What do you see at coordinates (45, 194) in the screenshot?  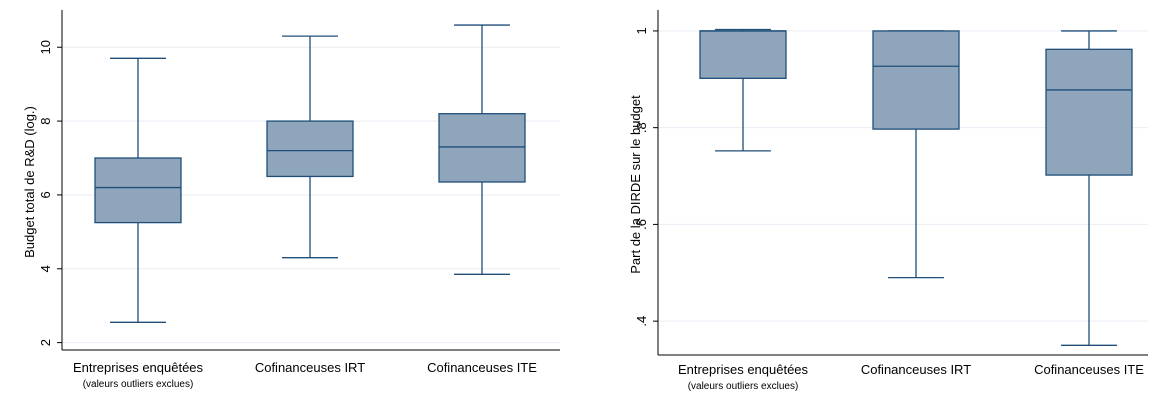 I see `y-tick-label: 6` at bounding box center [45, 194].